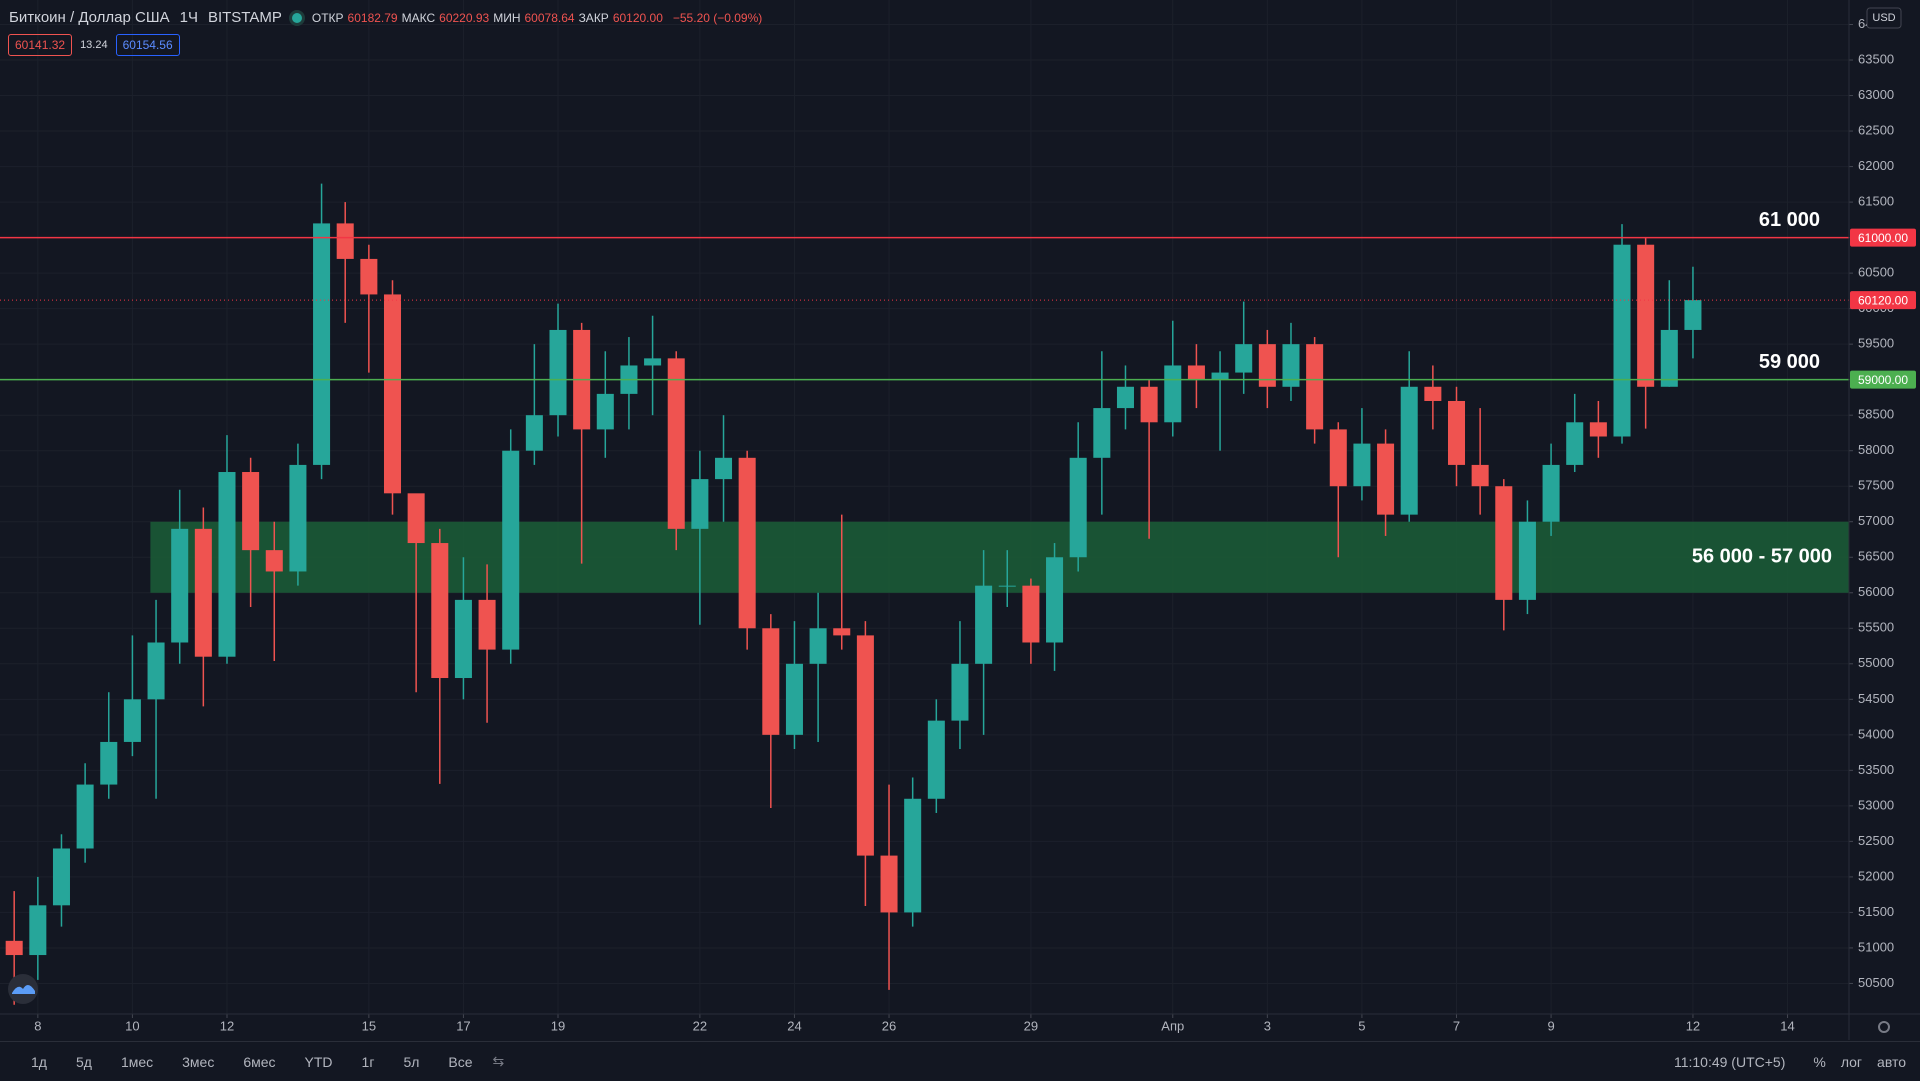 The width and height of the screenshot is (1920, 1081). Describe the element at coordinates (1876, 343) in the screenshot. I see `y-tick-label: 59500` at that location.